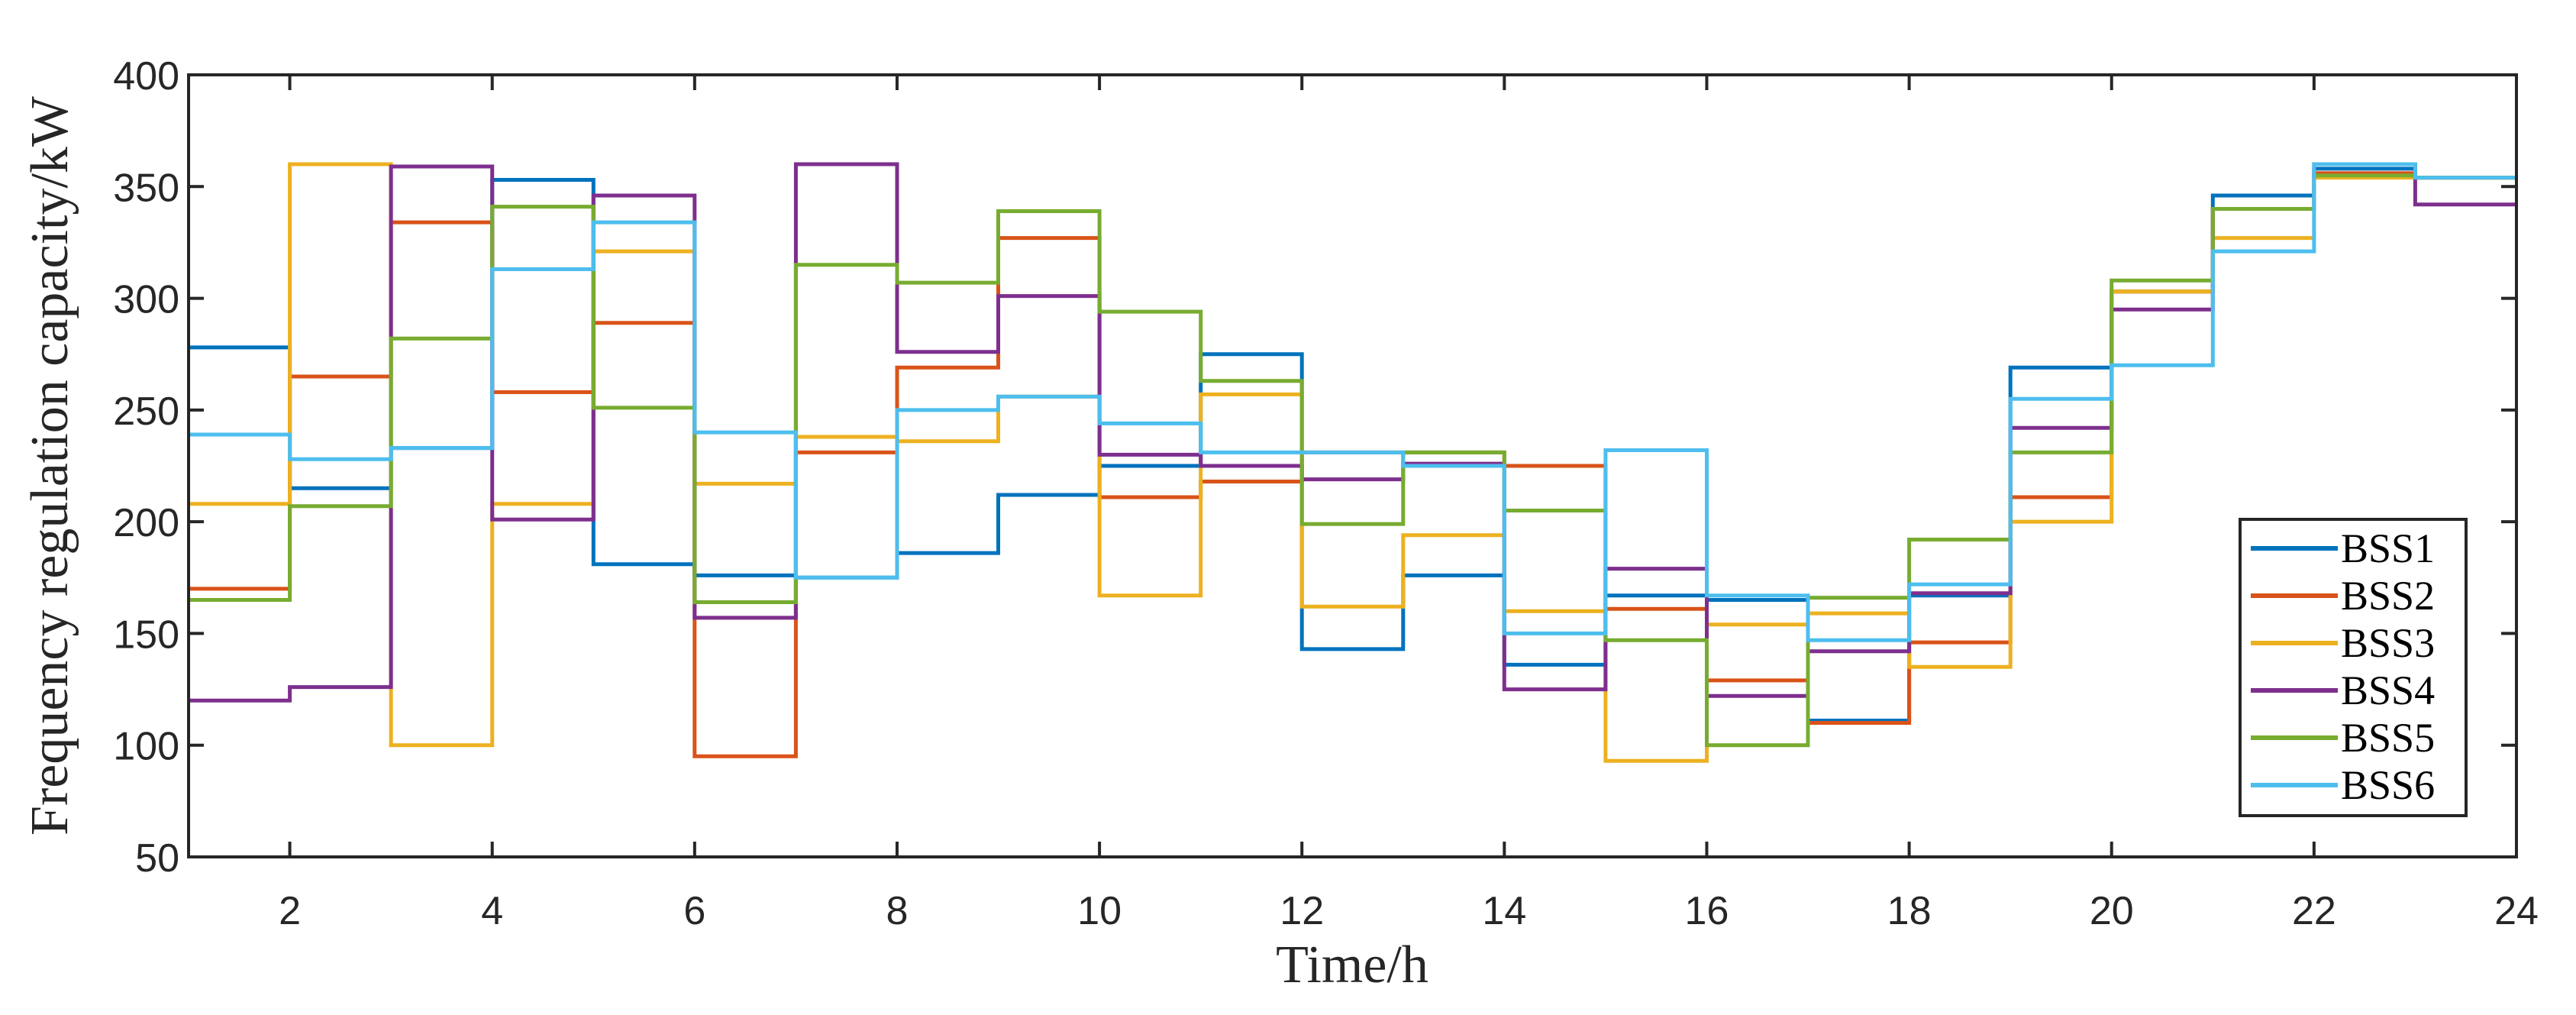 Image resolution: width=2576 pixels, height=1015 pixels. What do you see at coordinates (2314, 911) in the screenshot?
I see `x-tick-label: 22` at bounding box center [2314, 911].